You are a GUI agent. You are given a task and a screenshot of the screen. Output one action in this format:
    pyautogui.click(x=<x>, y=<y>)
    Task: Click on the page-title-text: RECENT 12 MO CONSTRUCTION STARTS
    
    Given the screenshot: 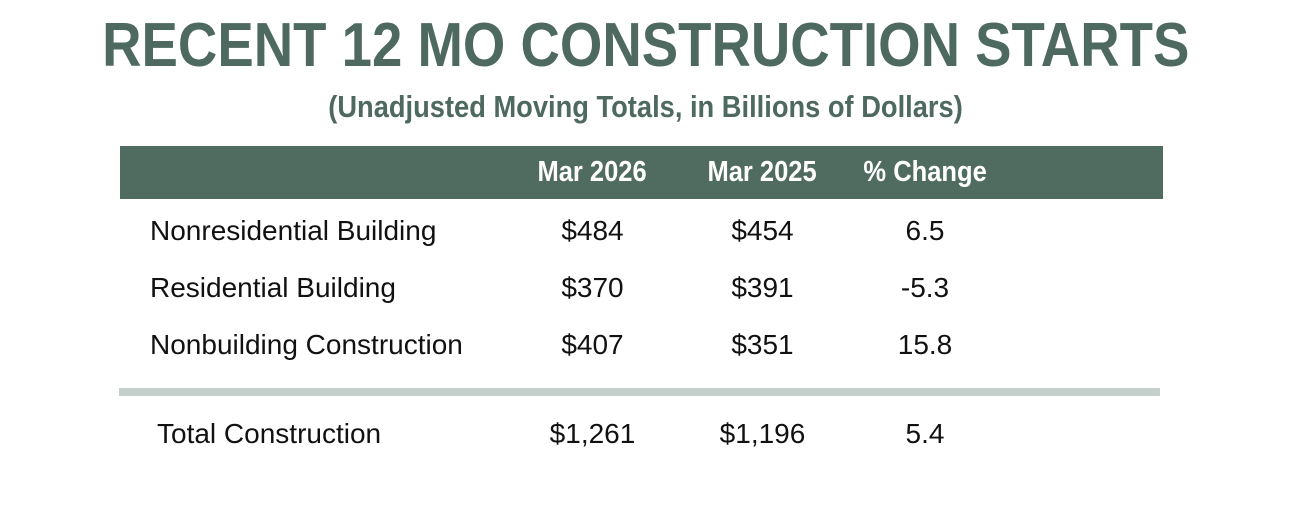 What is the action you would take?
    pyautogui.click(x=646, y=45)
    